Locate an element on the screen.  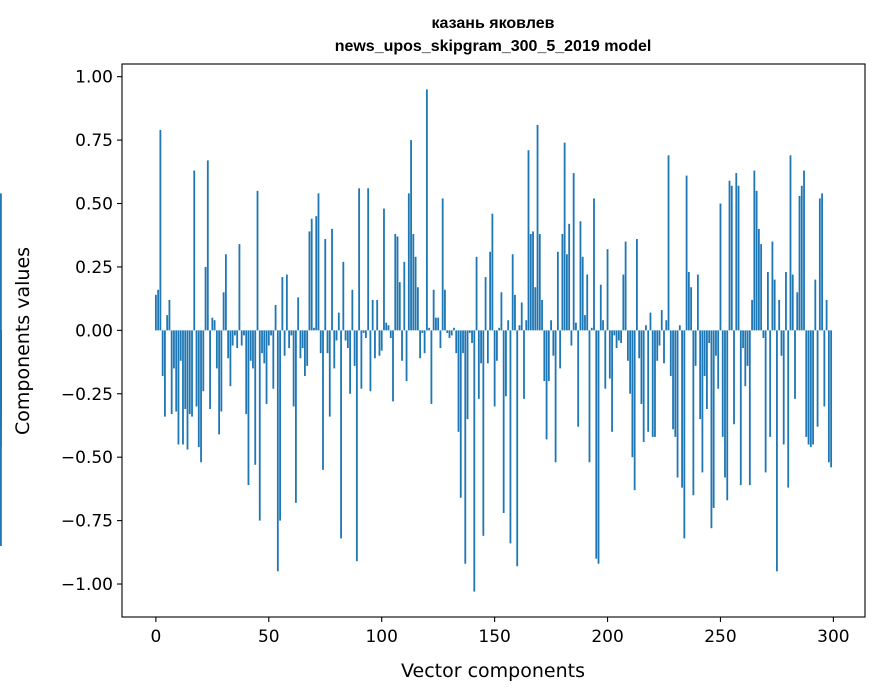
y-axis-label: Components values is located at coordinates (23, 341).